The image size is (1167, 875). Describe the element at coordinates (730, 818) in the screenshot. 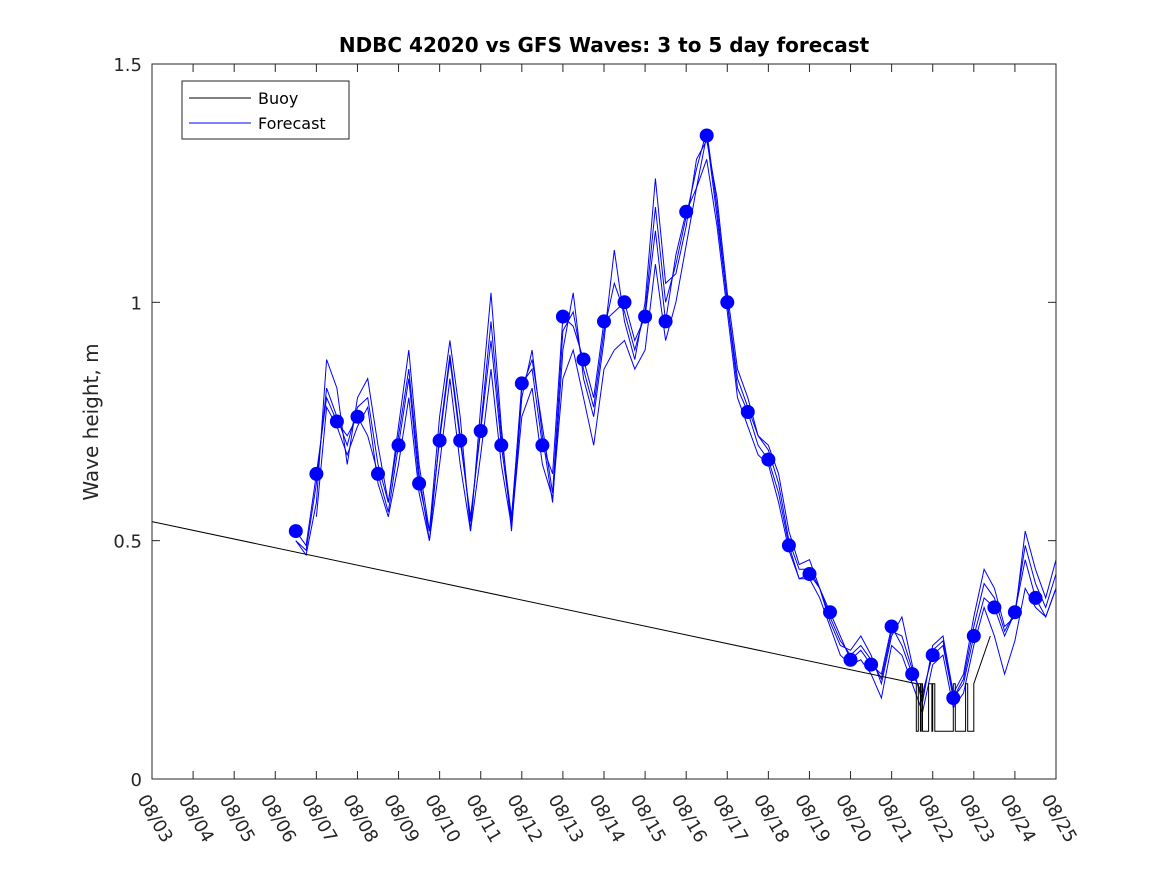

I see `x-tick-label: 08/17` at that location.